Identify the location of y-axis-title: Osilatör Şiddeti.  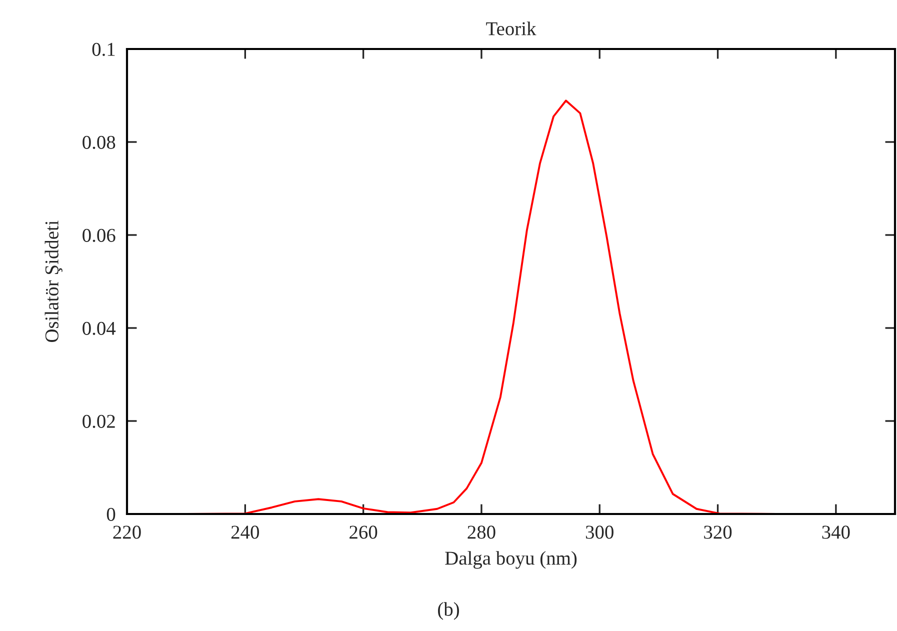
(53, 281).